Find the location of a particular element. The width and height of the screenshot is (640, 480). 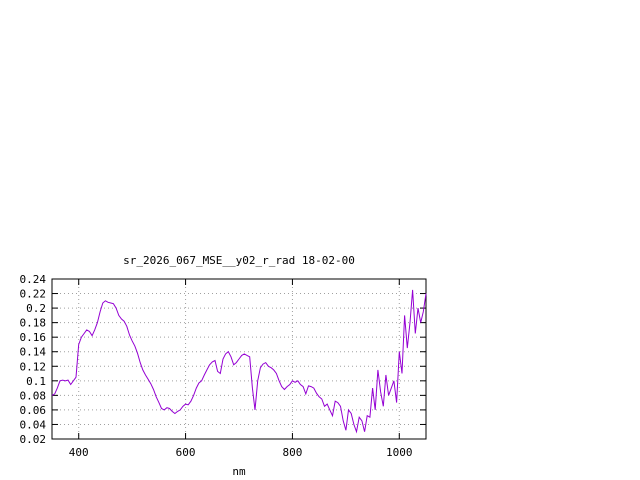

chart-title: sr_2026_067_MSE__y02_r_rad 18-02-00 is located at coordinates (239, 260).